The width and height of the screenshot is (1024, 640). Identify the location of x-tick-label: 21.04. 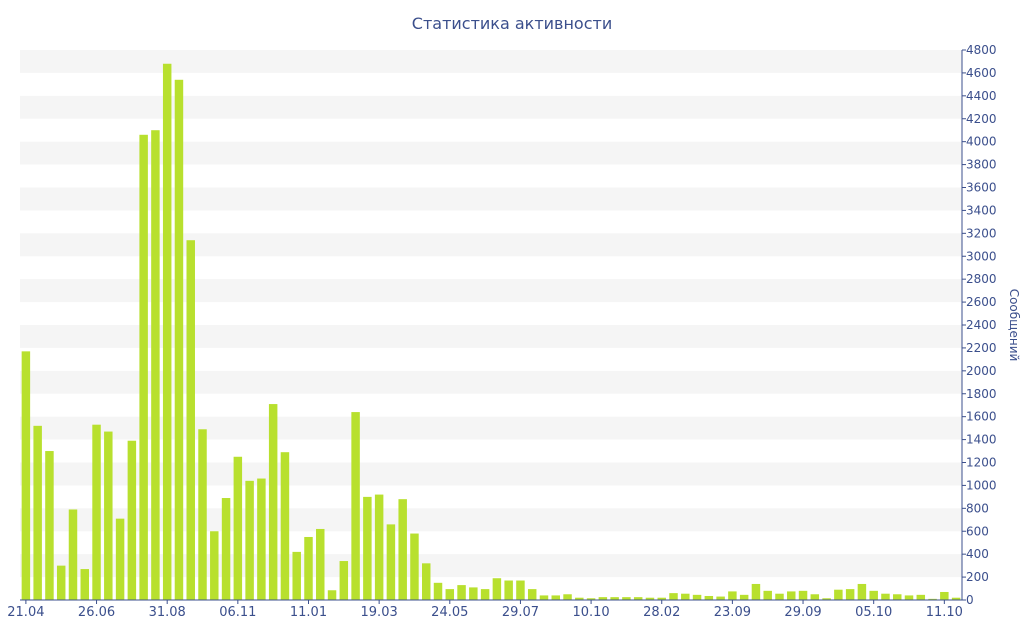
(25, 612).